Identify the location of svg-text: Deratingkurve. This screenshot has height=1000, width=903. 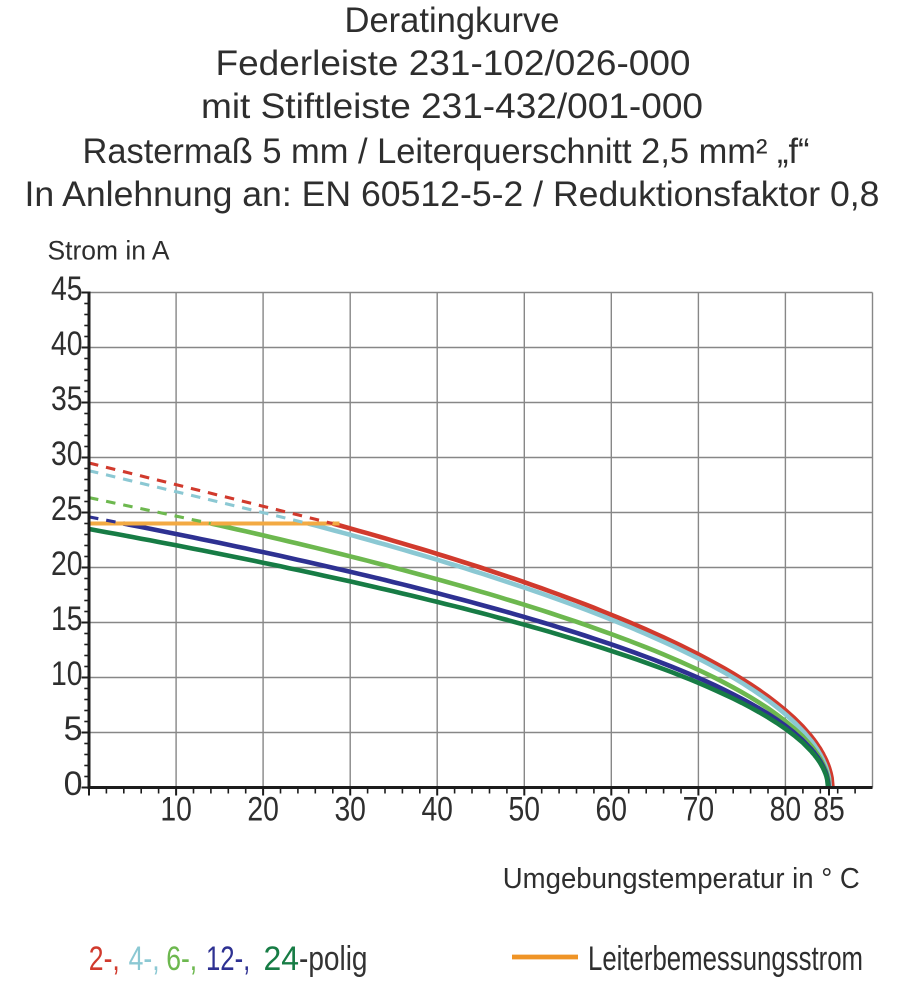
(452, 20).